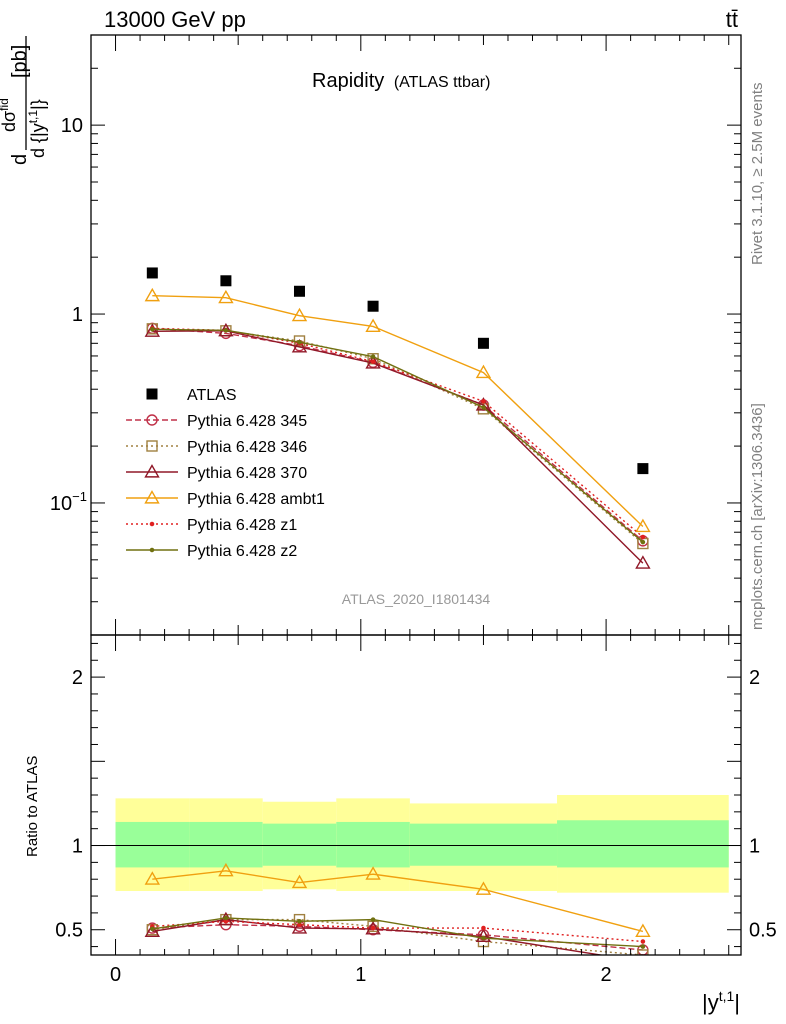 The image size is (786, 1024). I want to click on side-label-mcplots: mcplots.cern.ch [arXiv:1306.3436], so click(757, 516).